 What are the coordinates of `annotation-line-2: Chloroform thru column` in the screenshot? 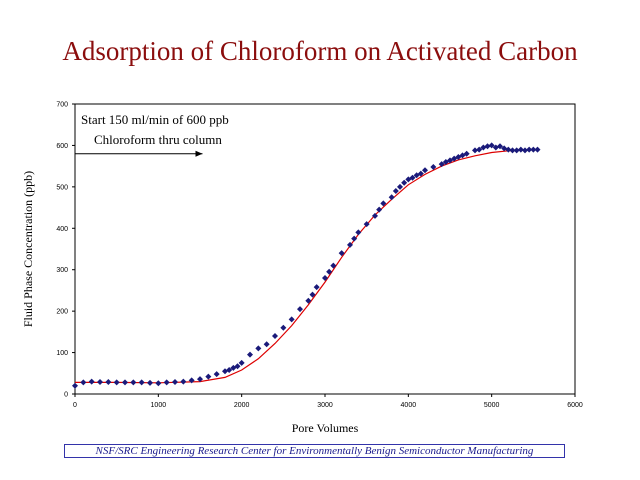 It's located at (158, 139).